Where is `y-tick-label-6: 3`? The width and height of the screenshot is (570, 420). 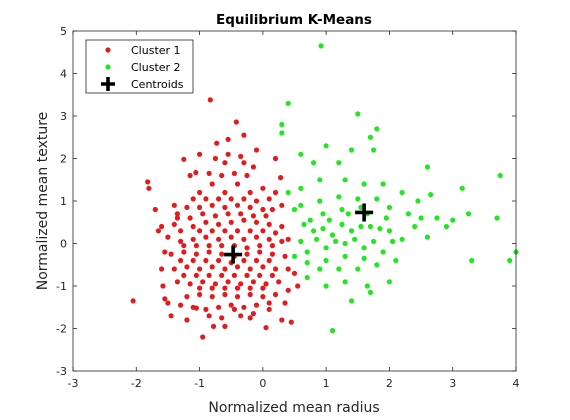 y-tick-label-6: 3 is located at coordinates (63, 116).